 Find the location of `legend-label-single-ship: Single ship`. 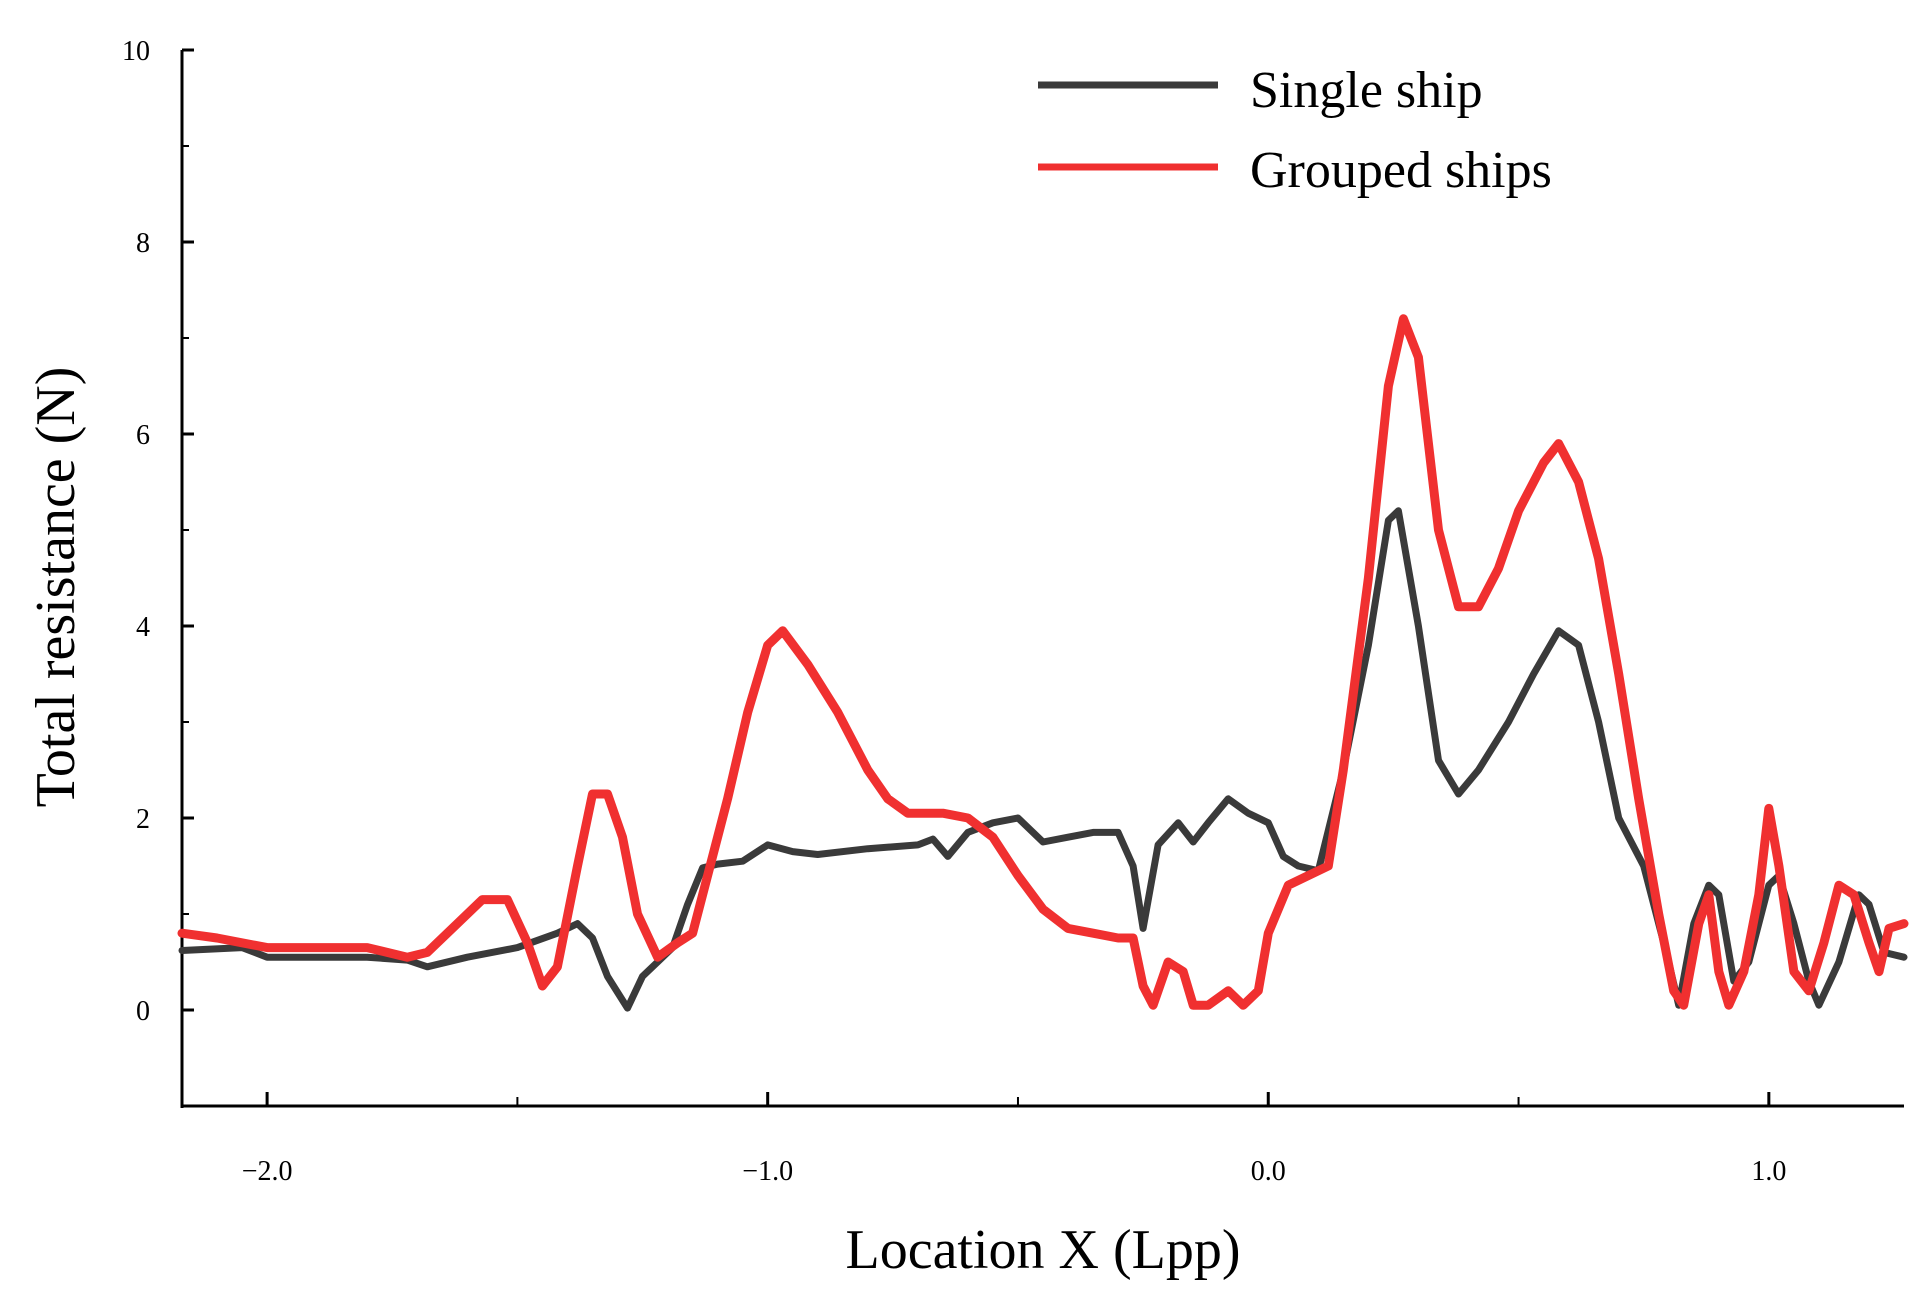

legend-label-single-ship: Single ship is located at coordinates (1366, 90).